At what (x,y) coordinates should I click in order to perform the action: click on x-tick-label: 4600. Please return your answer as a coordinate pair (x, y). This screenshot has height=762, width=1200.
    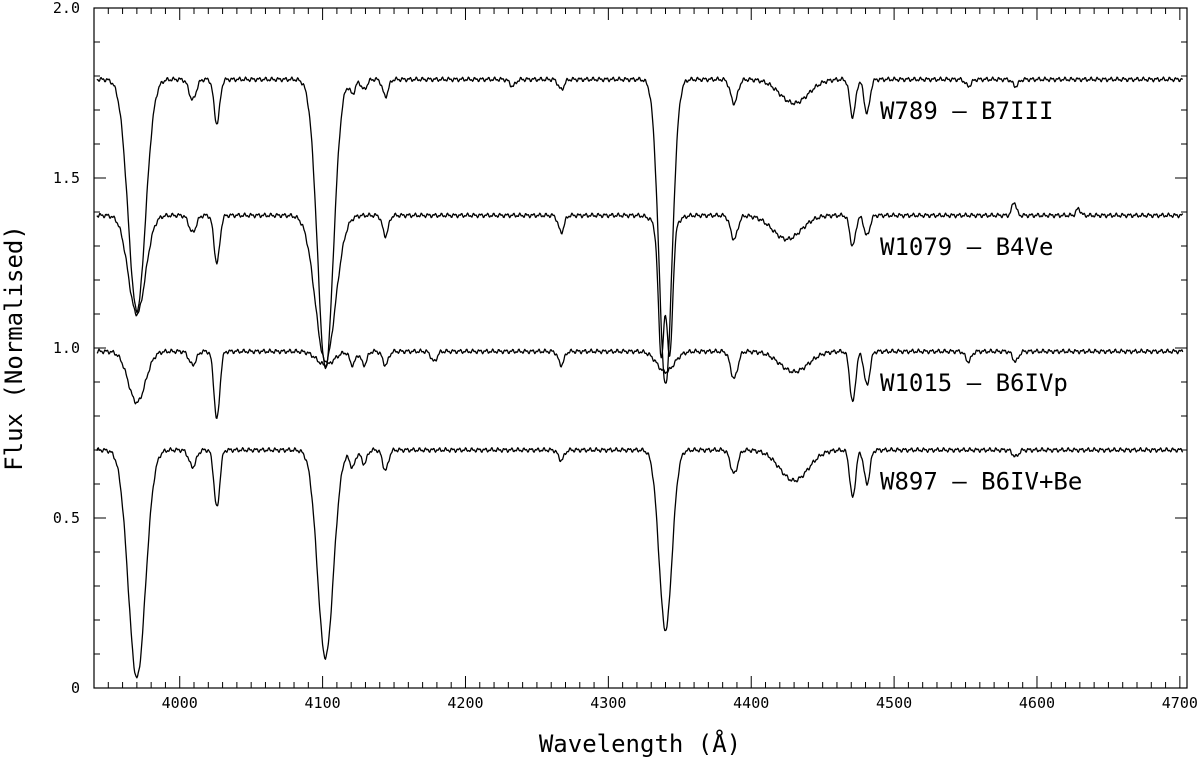
    Looking at the image, I should click on (1037, 703).